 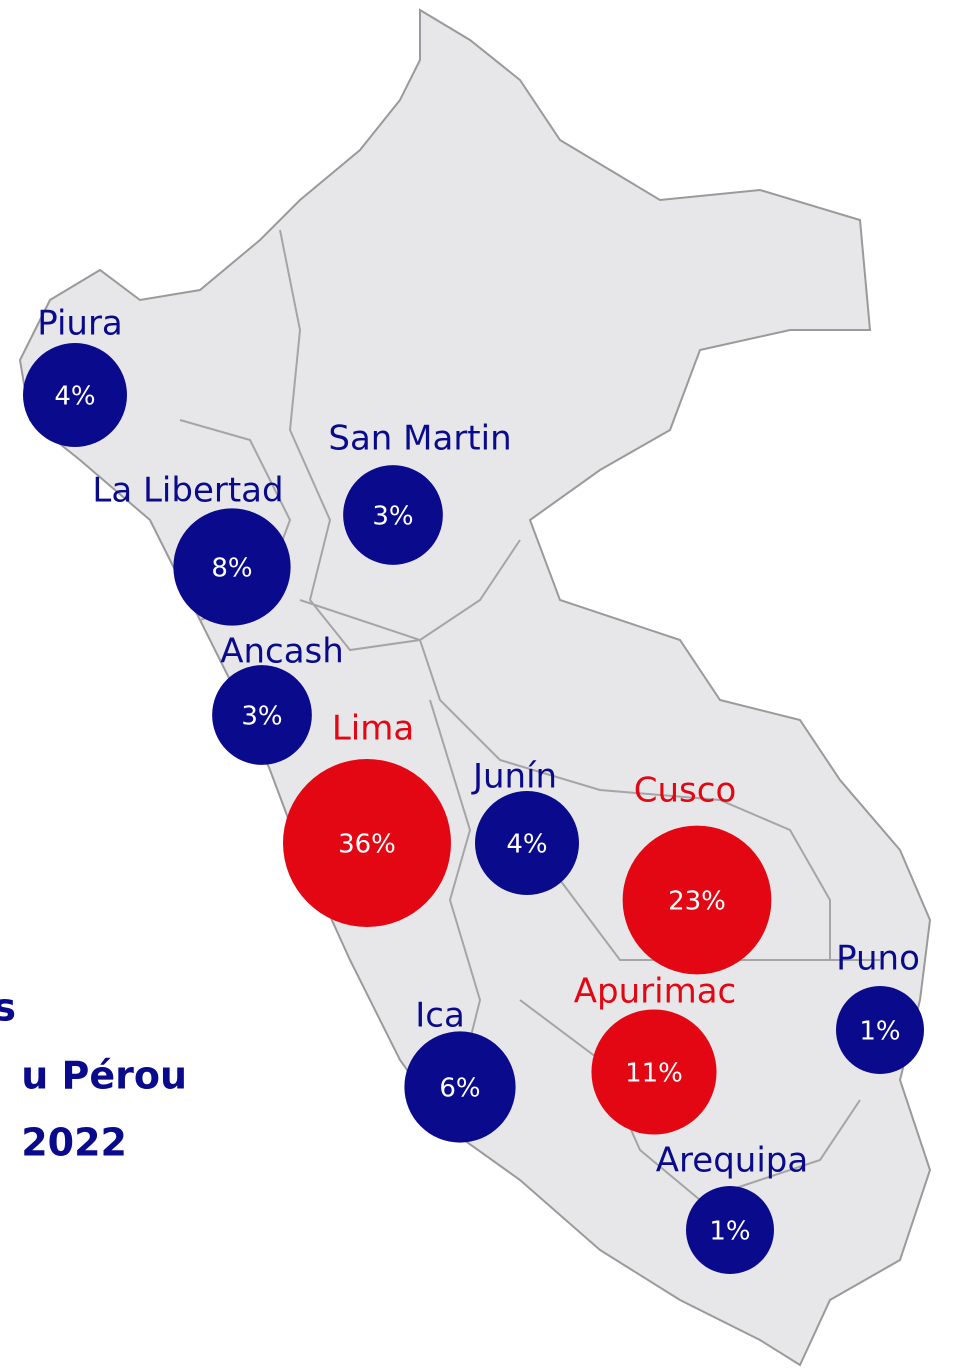 What do you see at coordinates (80, 324) in the screenshot?
I see `region-name: Piura` at bounding box center [80, 324].